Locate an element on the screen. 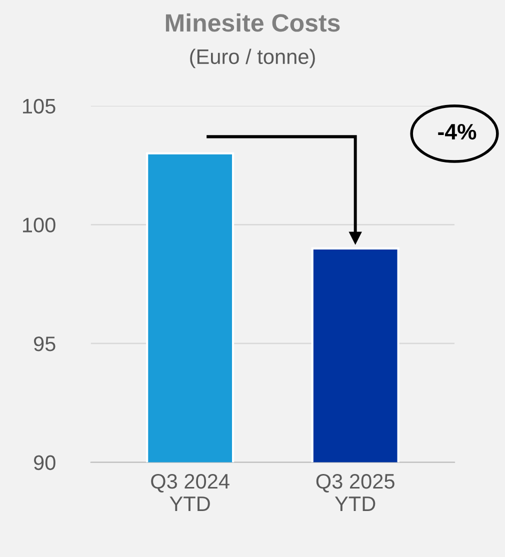 The height and width of the screenshot is (557, 505). y-tick-label: 90 is located at coordinates (45, 462).